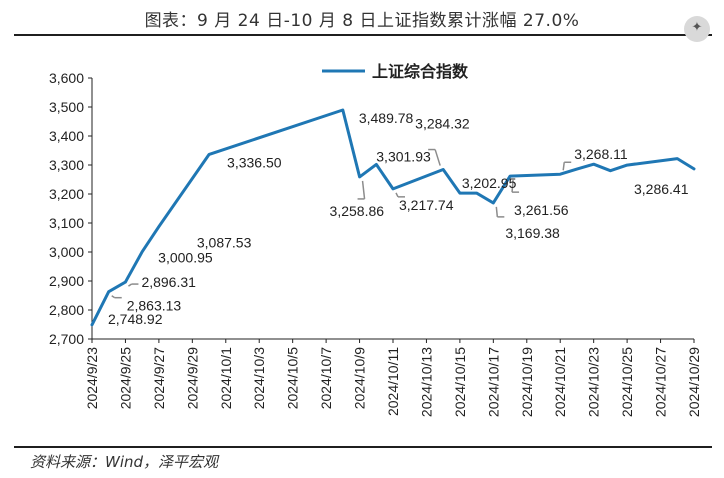 The width and height of the screenshot is (724, 478). Describe the element at coordinates (442, 124) in the screenshot. I see `data-label: 3,284.32` at that location.